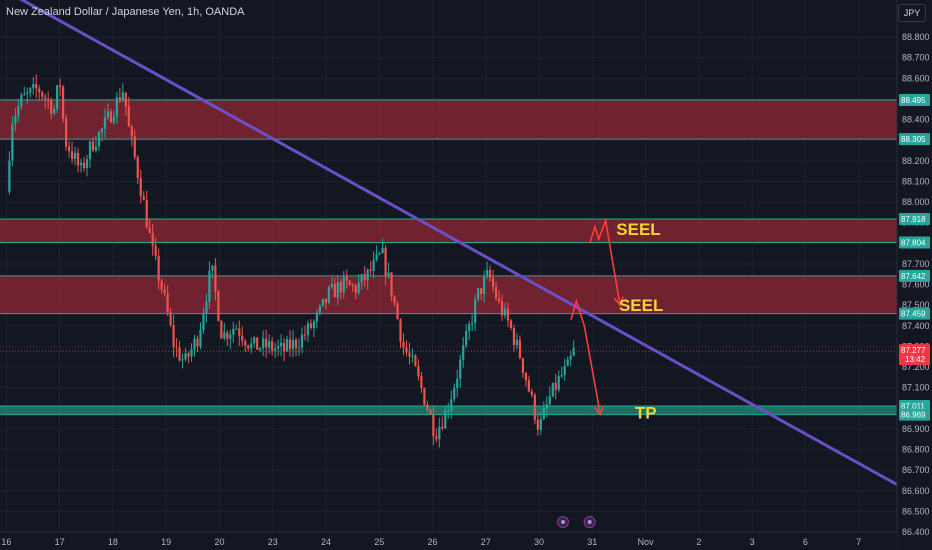 This screenshot has width=932, height=550. What do you see at coordinates (916, 285) in the screenshot?
I see `y-tick-label: 87.600` at bounding box center [916, 285].